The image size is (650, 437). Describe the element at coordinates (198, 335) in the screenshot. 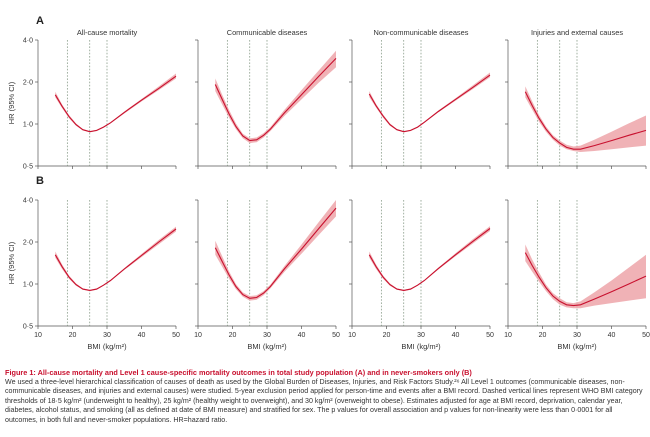

I see `x-tick-label-B-2-0: 10` at that location.